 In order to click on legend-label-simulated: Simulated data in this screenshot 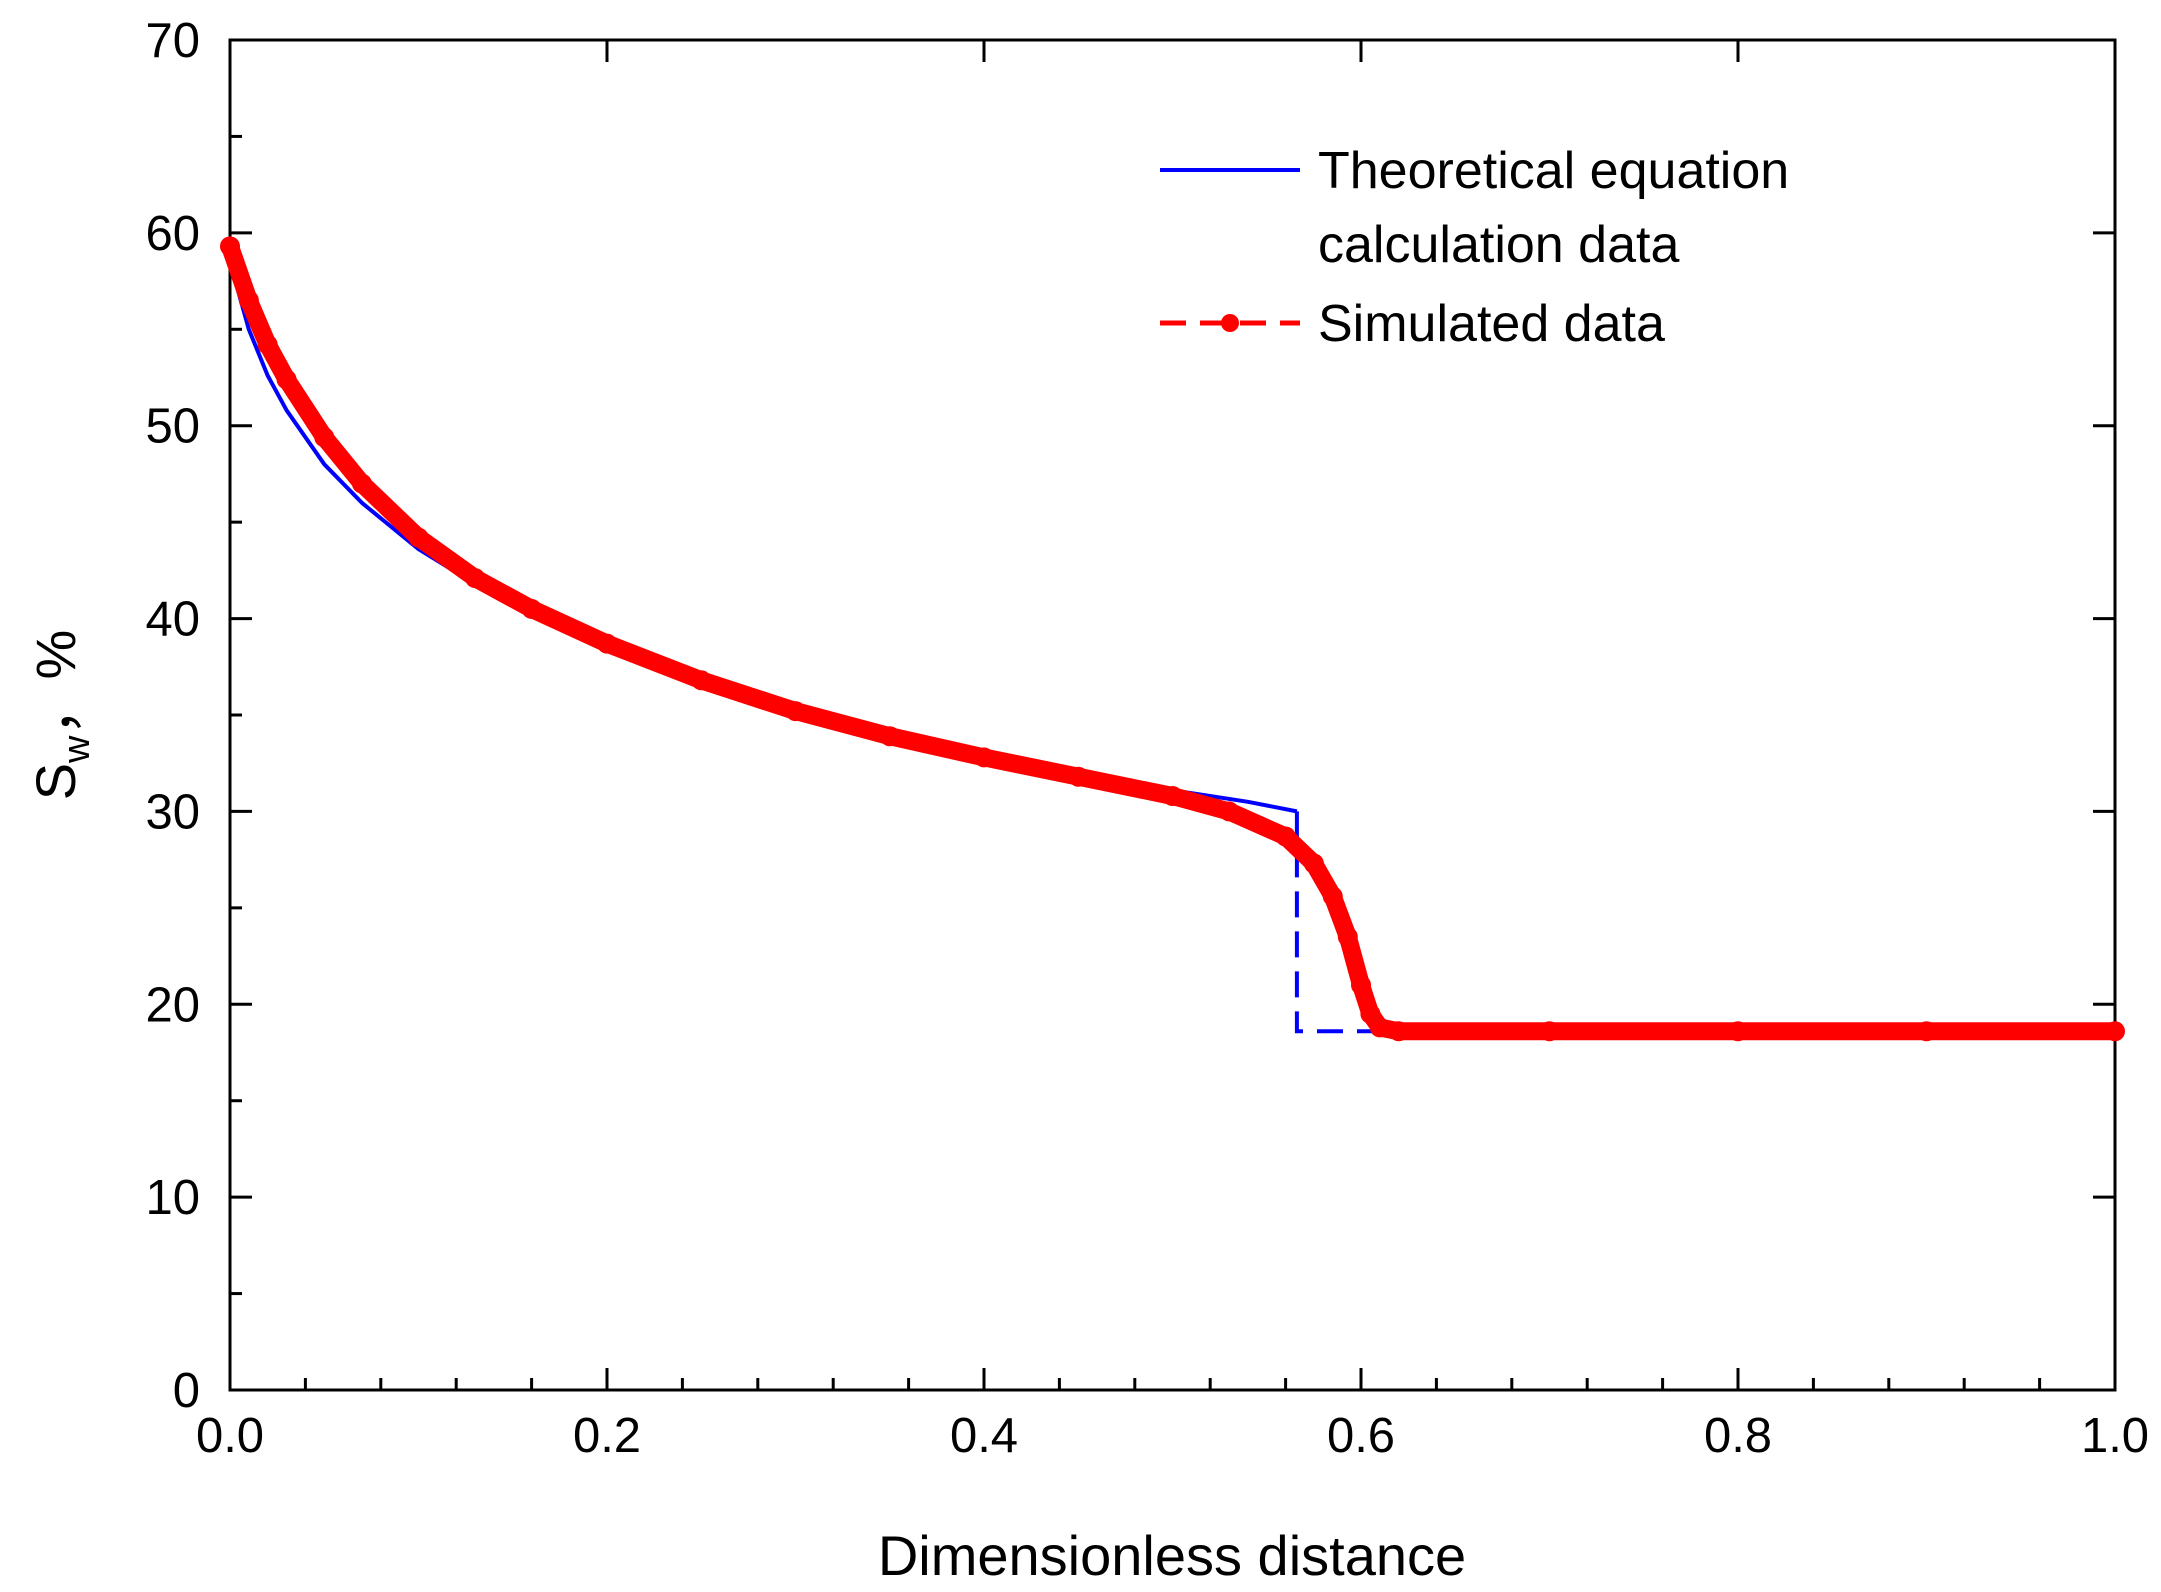, I will do `click(1491, 324)`.